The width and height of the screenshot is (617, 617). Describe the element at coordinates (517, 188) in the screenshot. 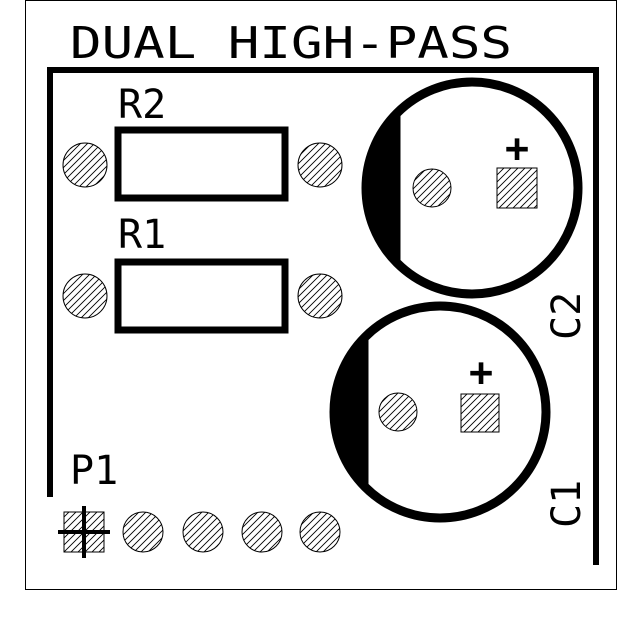

I see `c2-pad-positive` at that location.